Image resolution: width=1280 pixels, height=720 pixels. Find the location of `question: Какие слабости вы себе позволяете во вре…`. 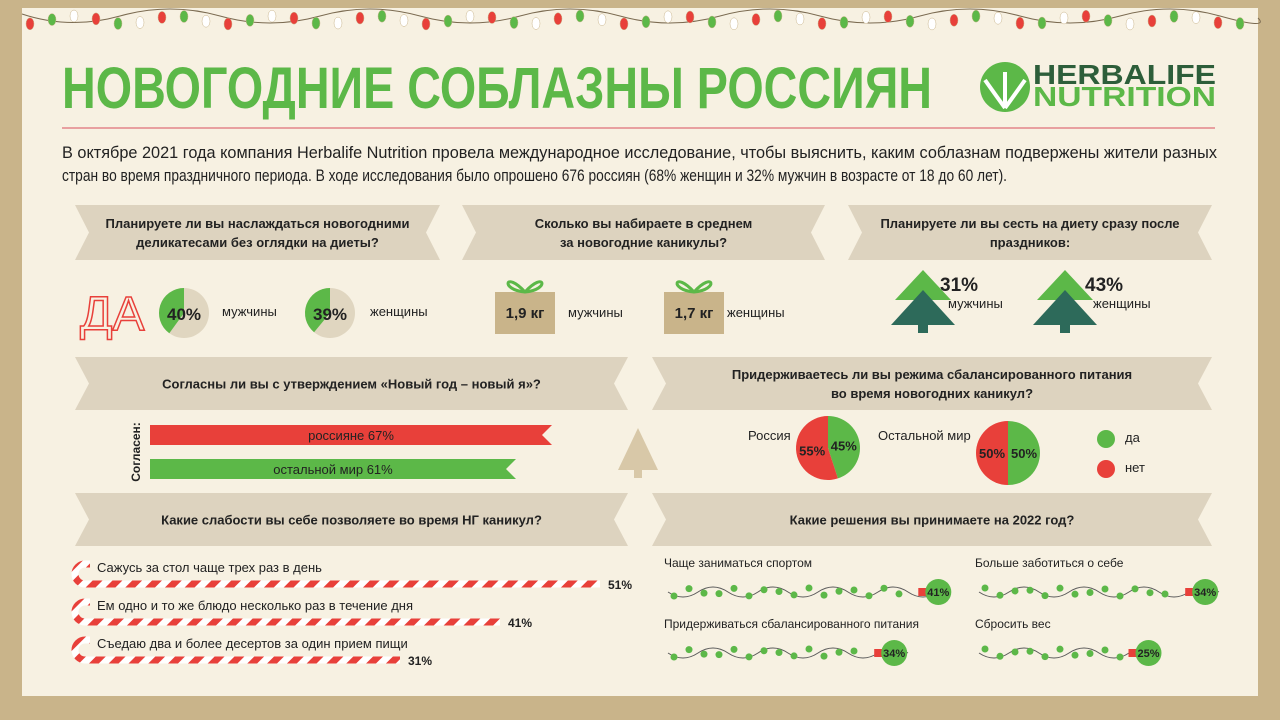

question: Какие слабости вы себе позволяете во вре… is located at coordinates (351, 520).